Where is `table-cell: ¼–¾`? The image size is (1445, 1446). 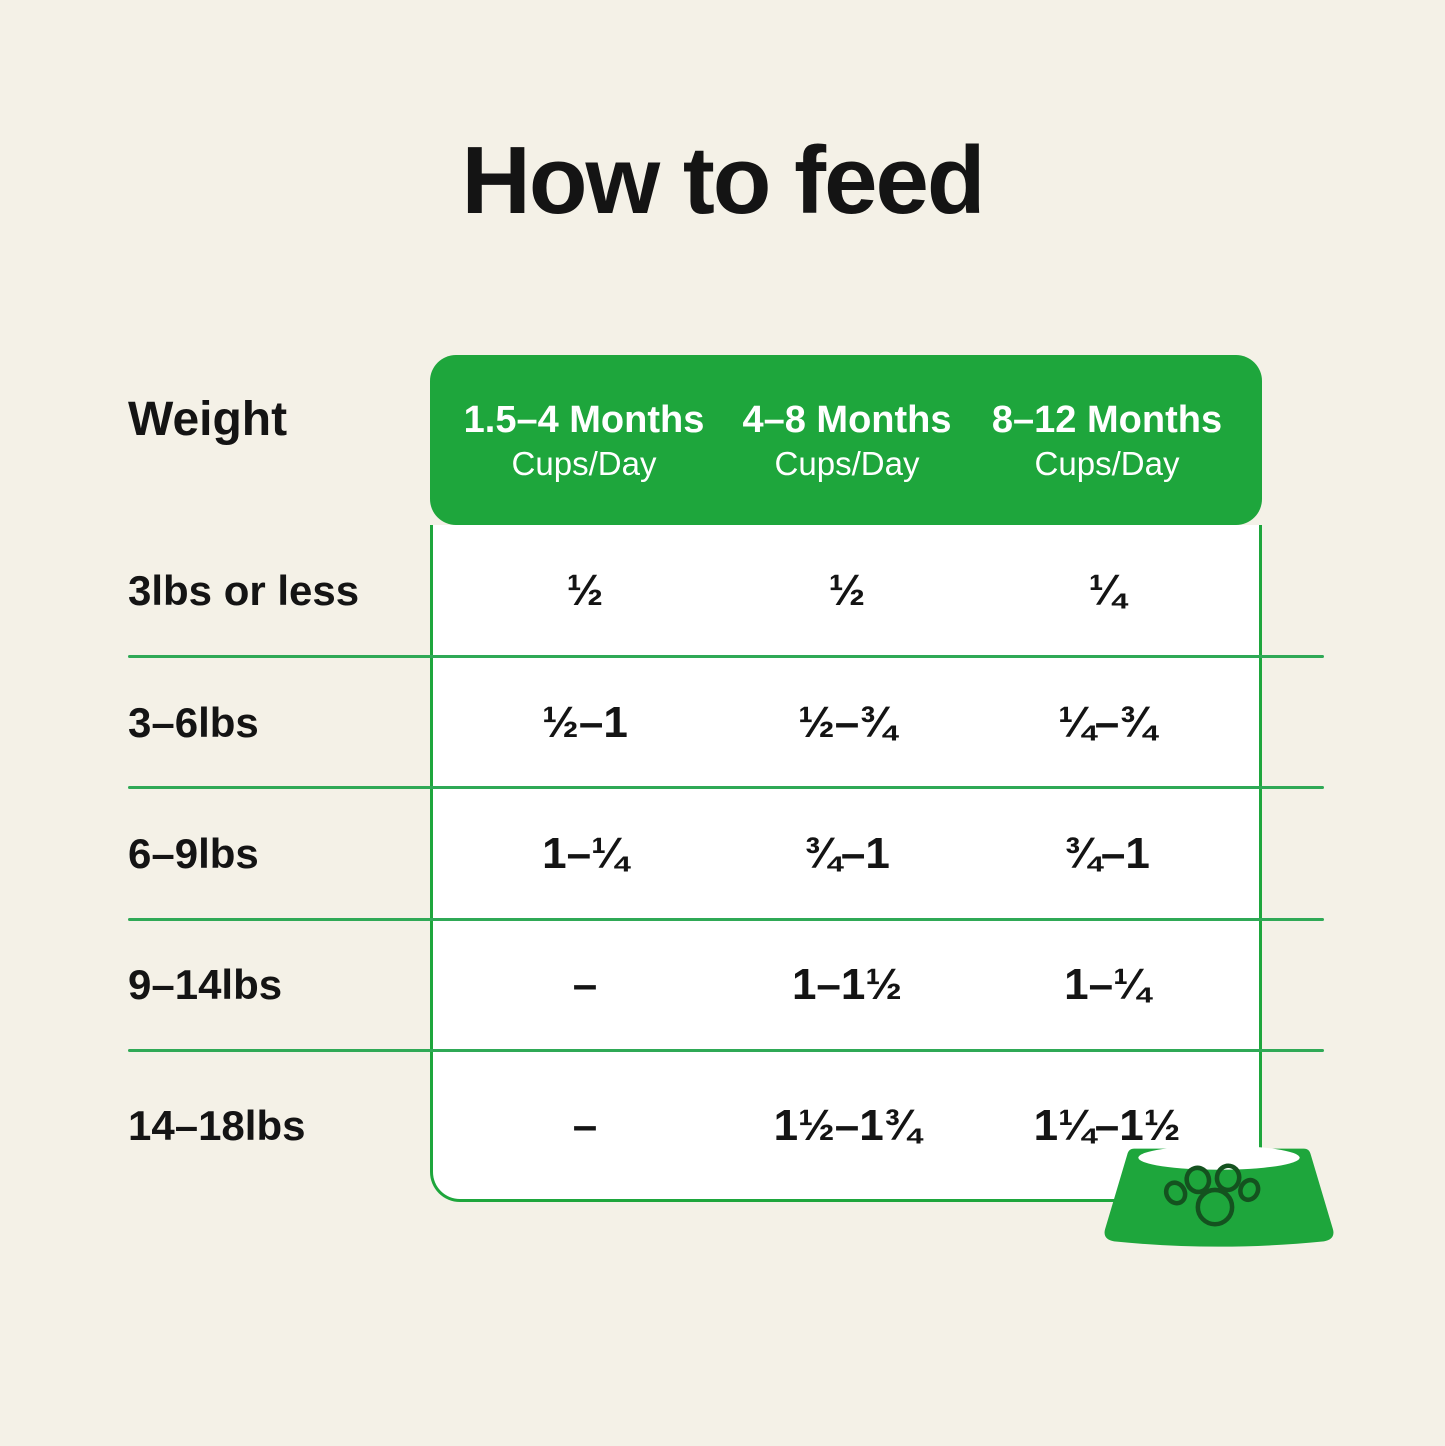
table-cell: ¼–¾ is located at coordinates (1107, 722).